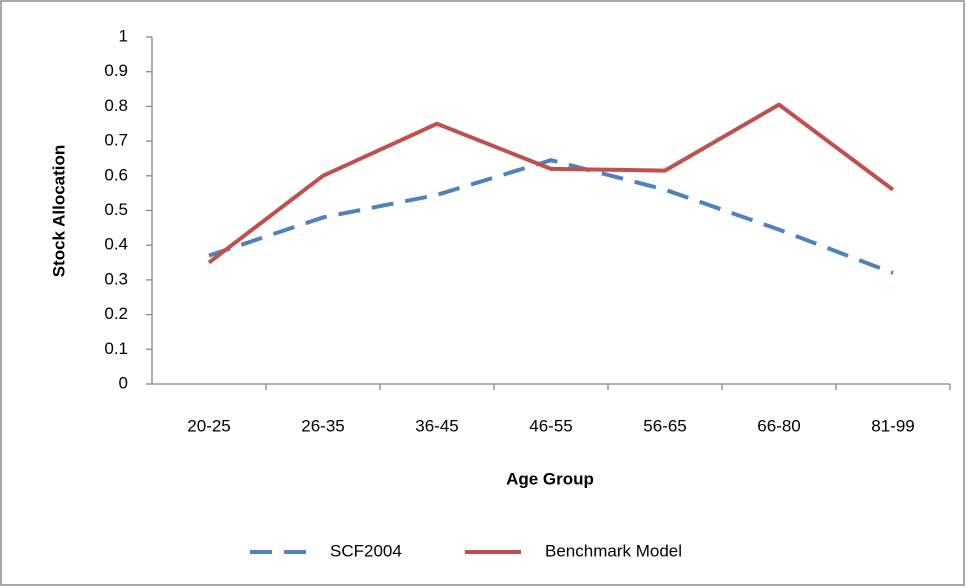 Image resolution: width=967 pixels, height=588 pixels. Describe the element at coordinates (116, 209) in the screenshot. I see `y-tick-label: 0.5` at that location.